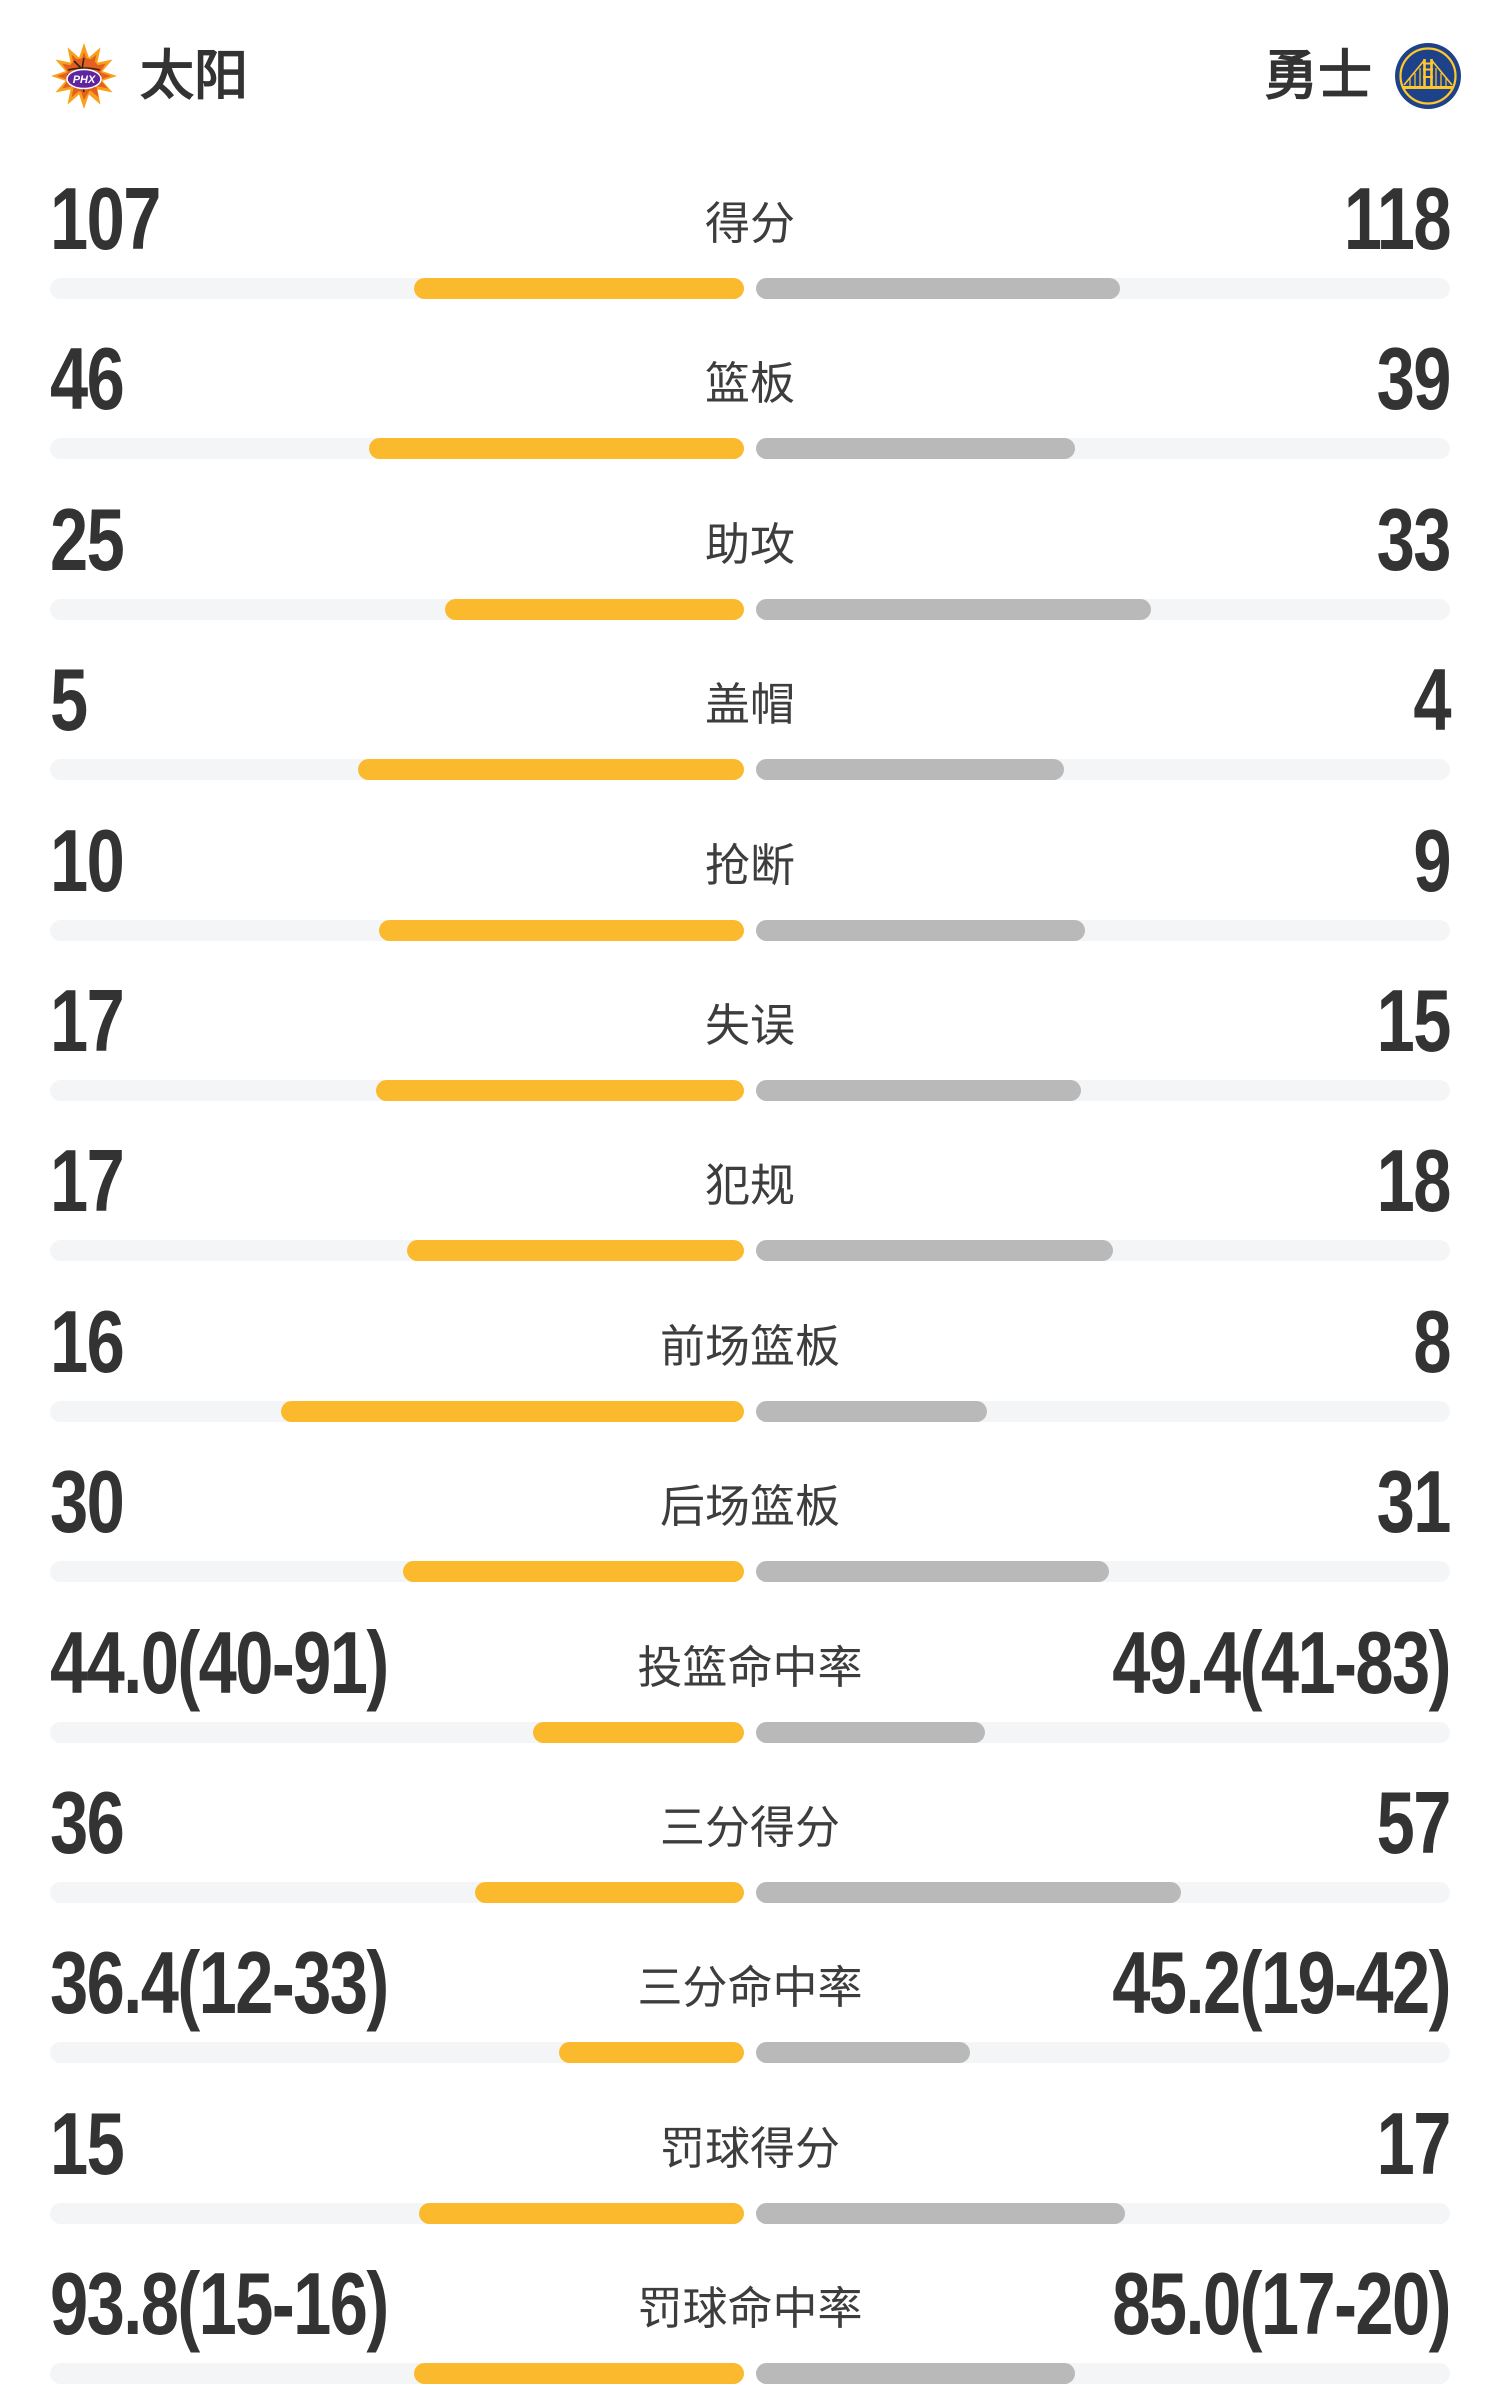 This screenshot has height=2400, width=1500. Describe the element at coordinates (69, 700) in the screenshot. I see `left-team-stat-value: 5` at that location.